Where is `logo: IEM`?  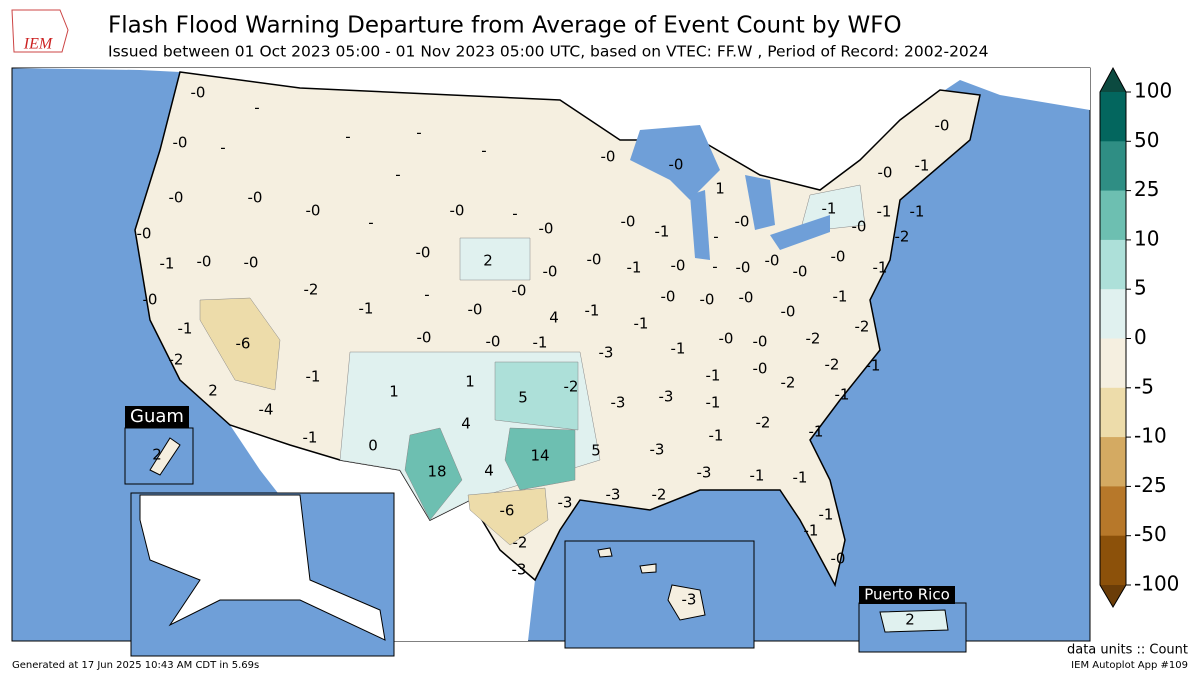
logo: IEM is located at coordinates (40, 31).